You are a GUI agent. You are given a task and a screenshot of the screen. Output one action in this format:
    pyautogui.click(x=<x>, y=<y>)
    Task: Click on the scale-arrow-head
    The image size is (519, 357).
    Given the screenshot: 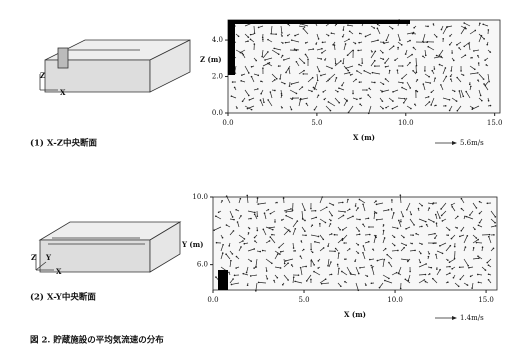 What is the action you would take?
    pyautogui.click(x=454, y=318)
    